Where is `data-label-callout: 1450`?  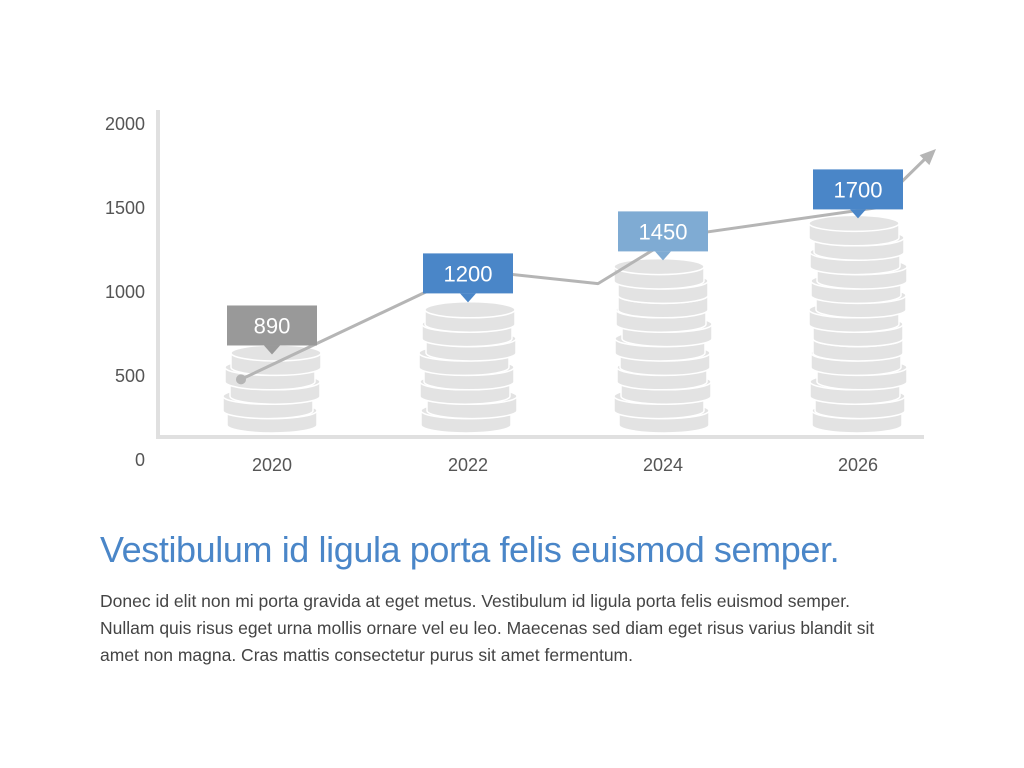
data-label-callout: 1450 is located at coordinates (663, 236).